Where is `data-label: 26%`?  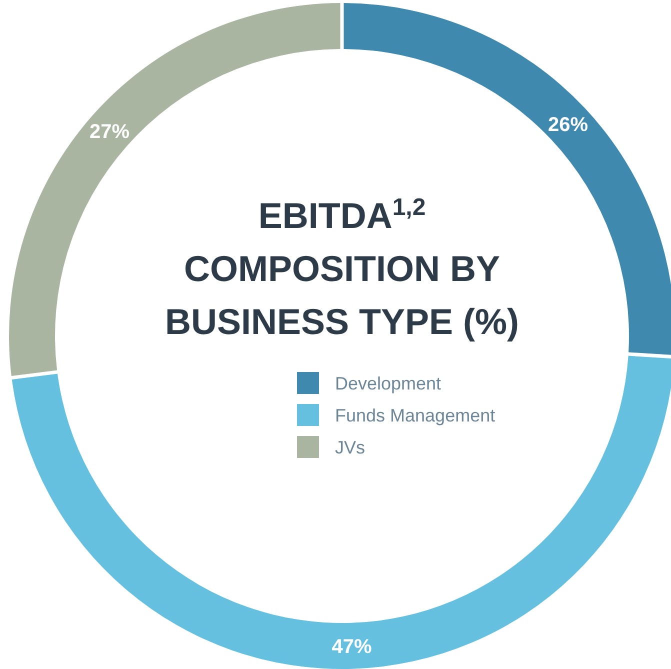 data-label: 26% is located at coordinates (568, 125).